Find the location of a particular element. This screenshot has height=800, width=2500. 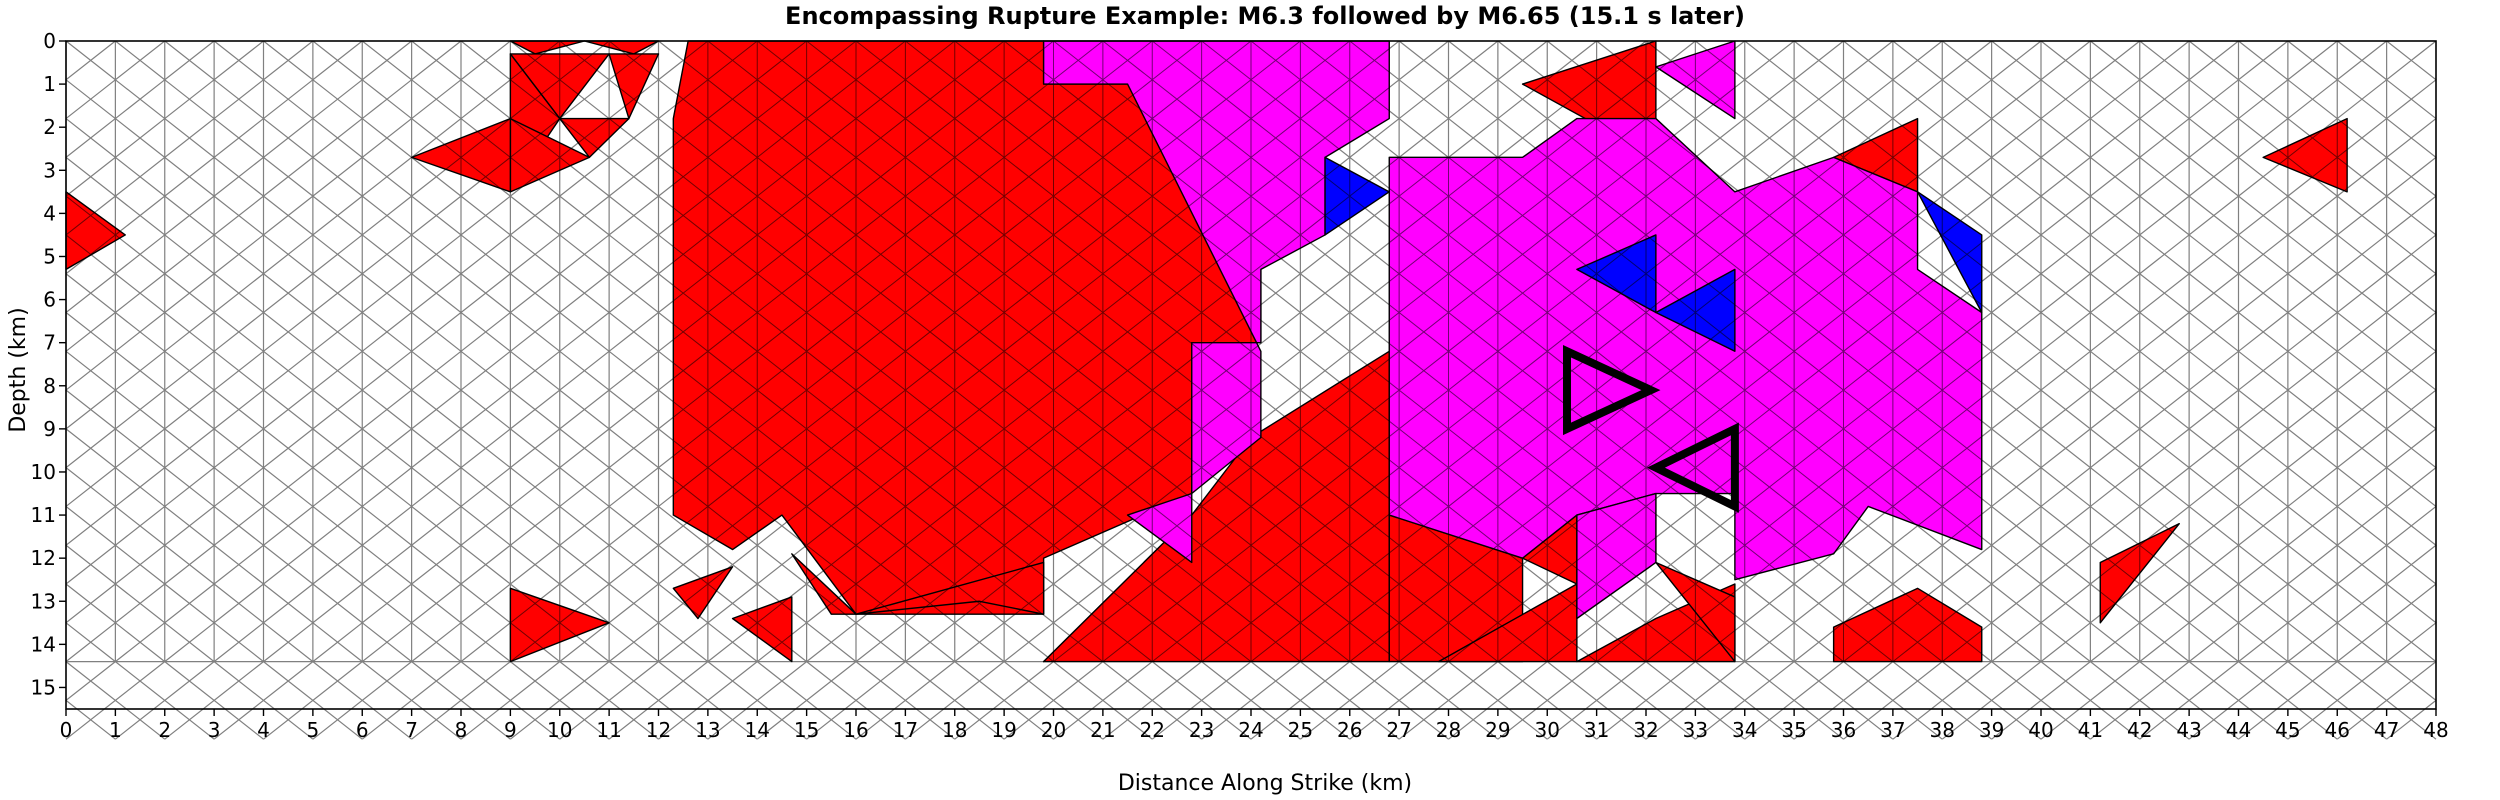

y-tick-label: 8 is located at coordinates (49, 386).